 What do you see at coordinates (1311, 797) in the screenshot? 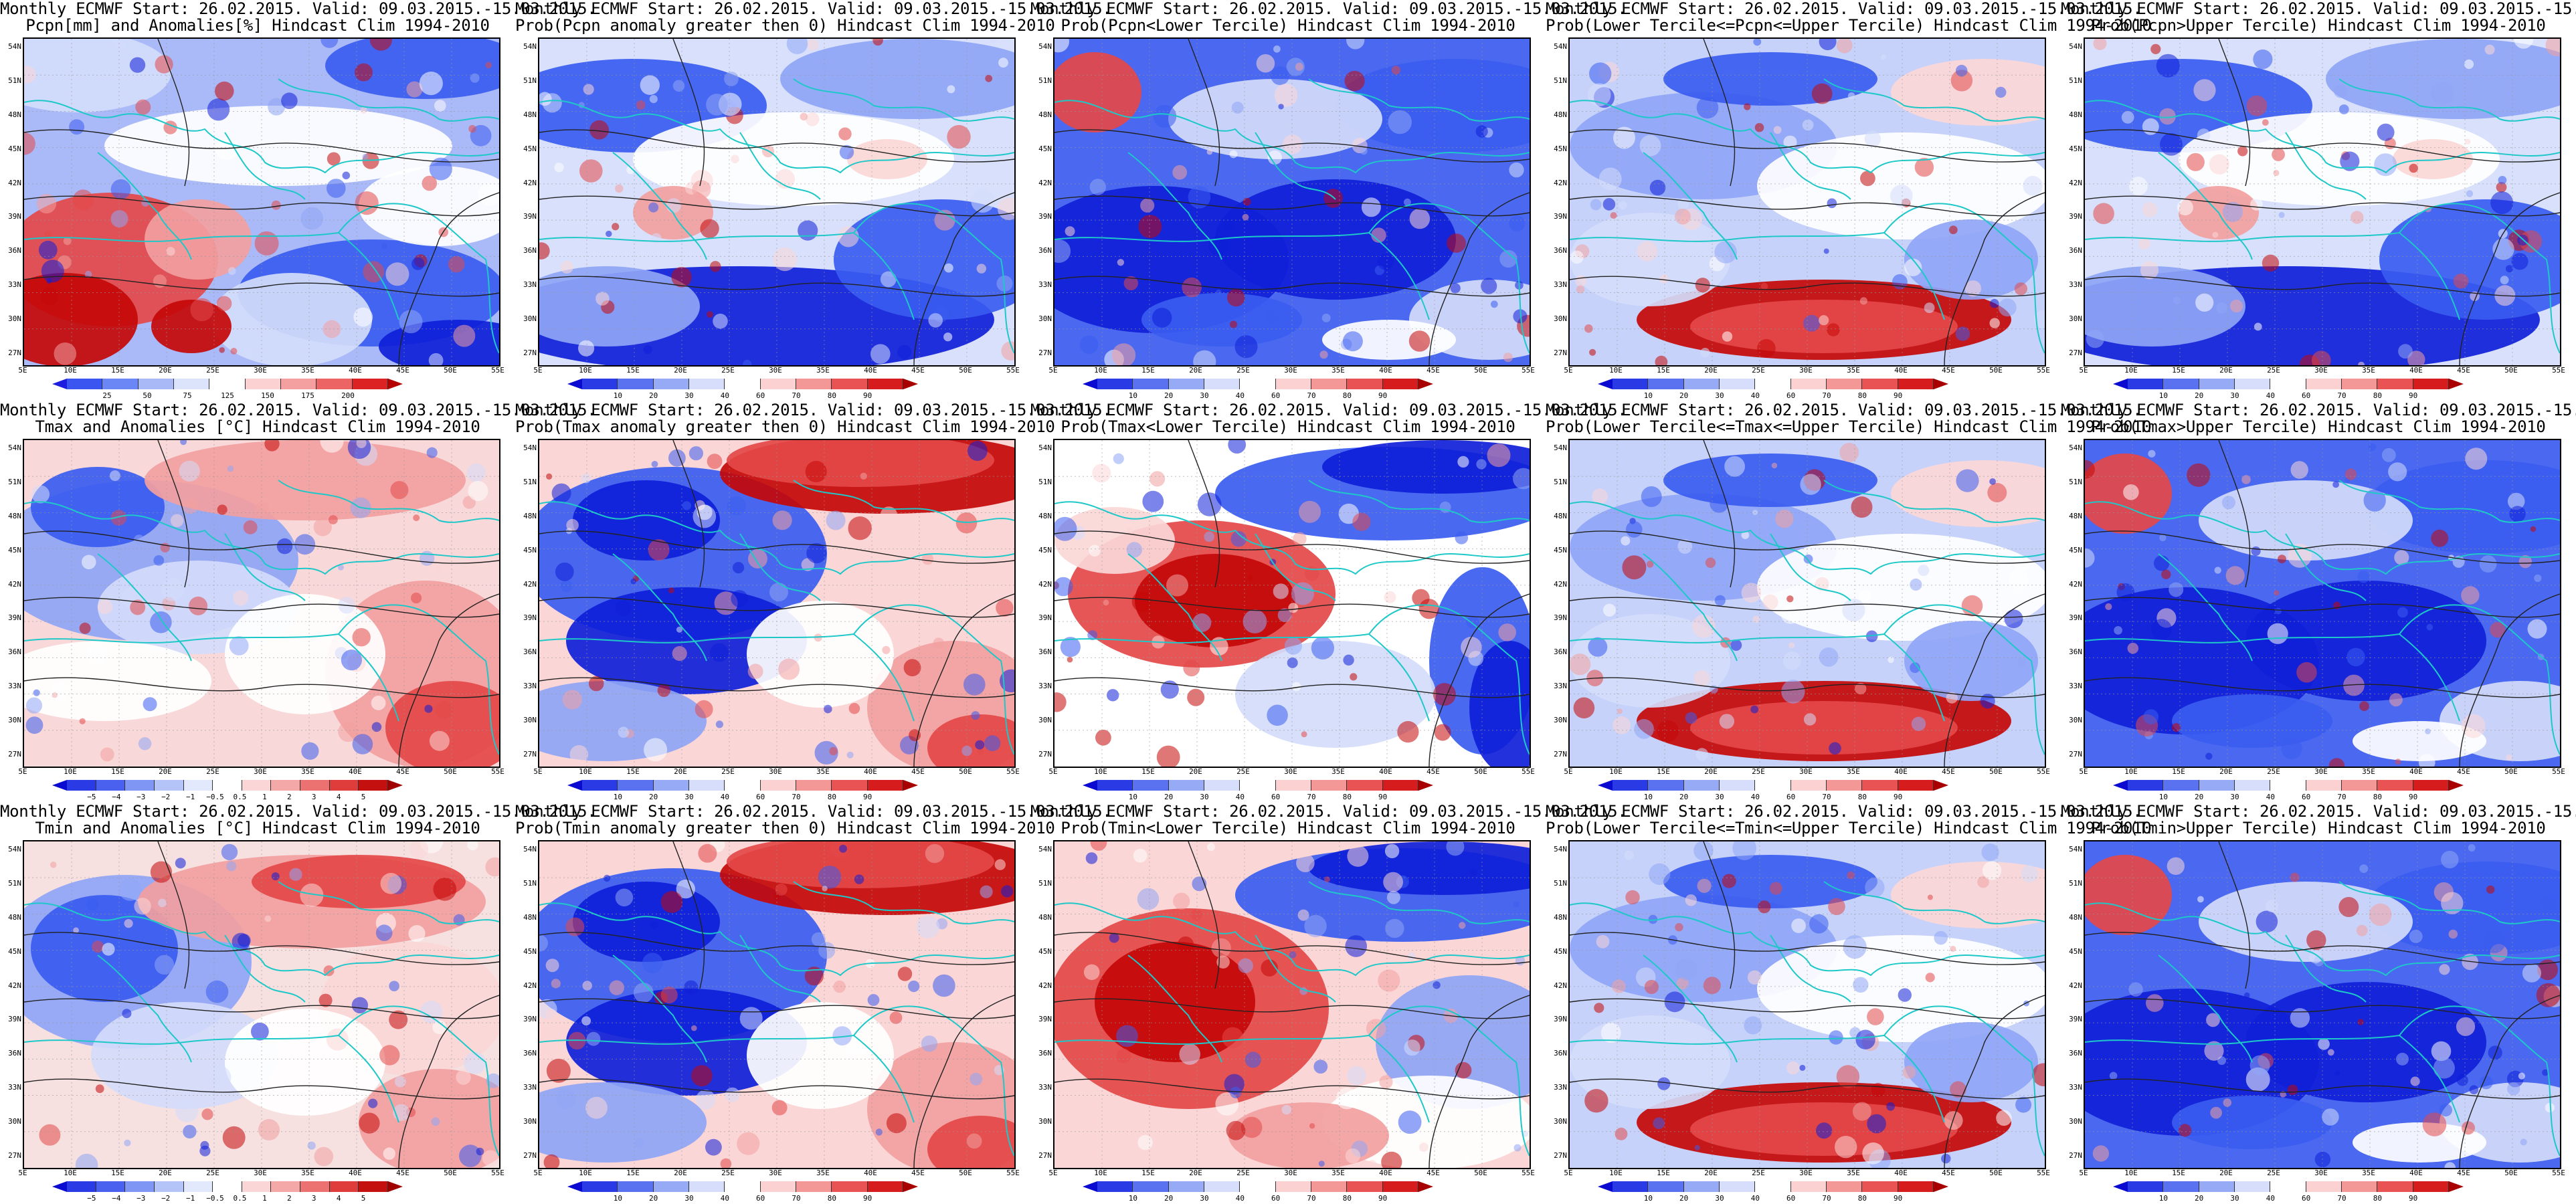
I see `colorbar-tick-label: 70` at bounding box center [1311, 797].